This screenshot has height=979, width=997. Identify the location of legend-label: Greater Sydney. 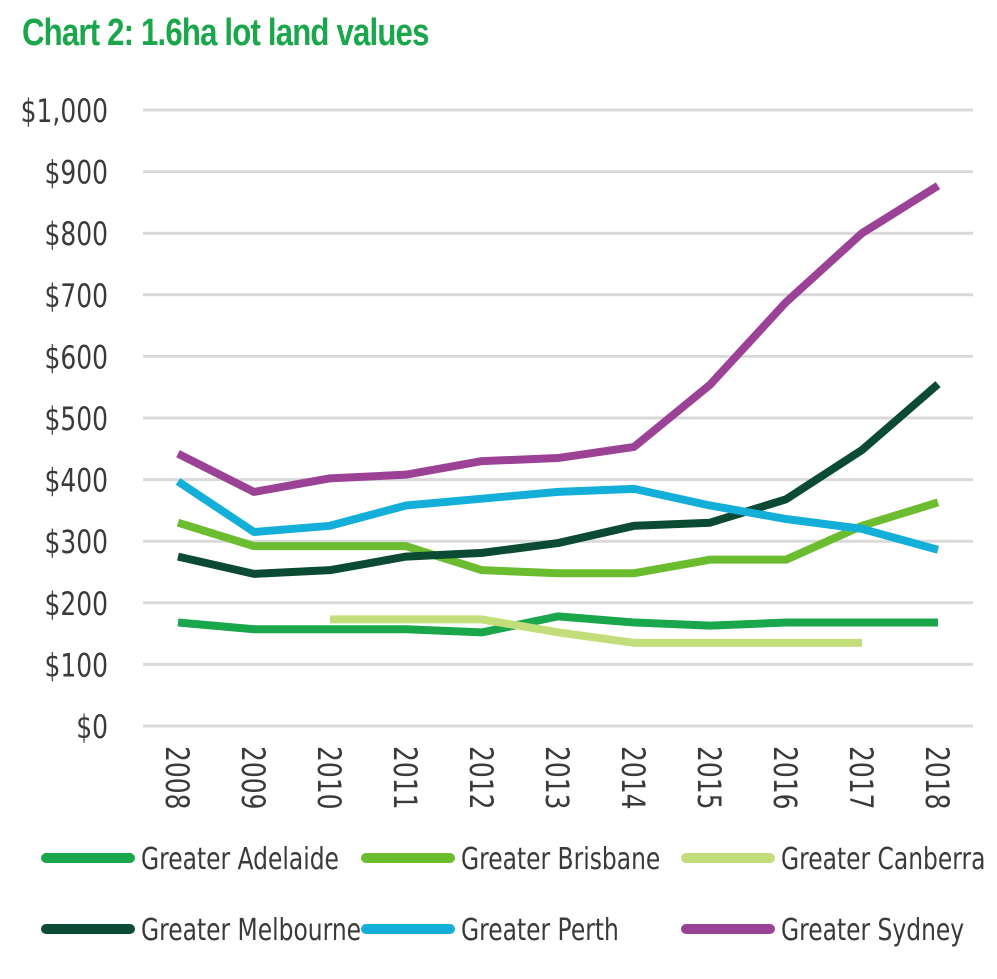
(872, 930).